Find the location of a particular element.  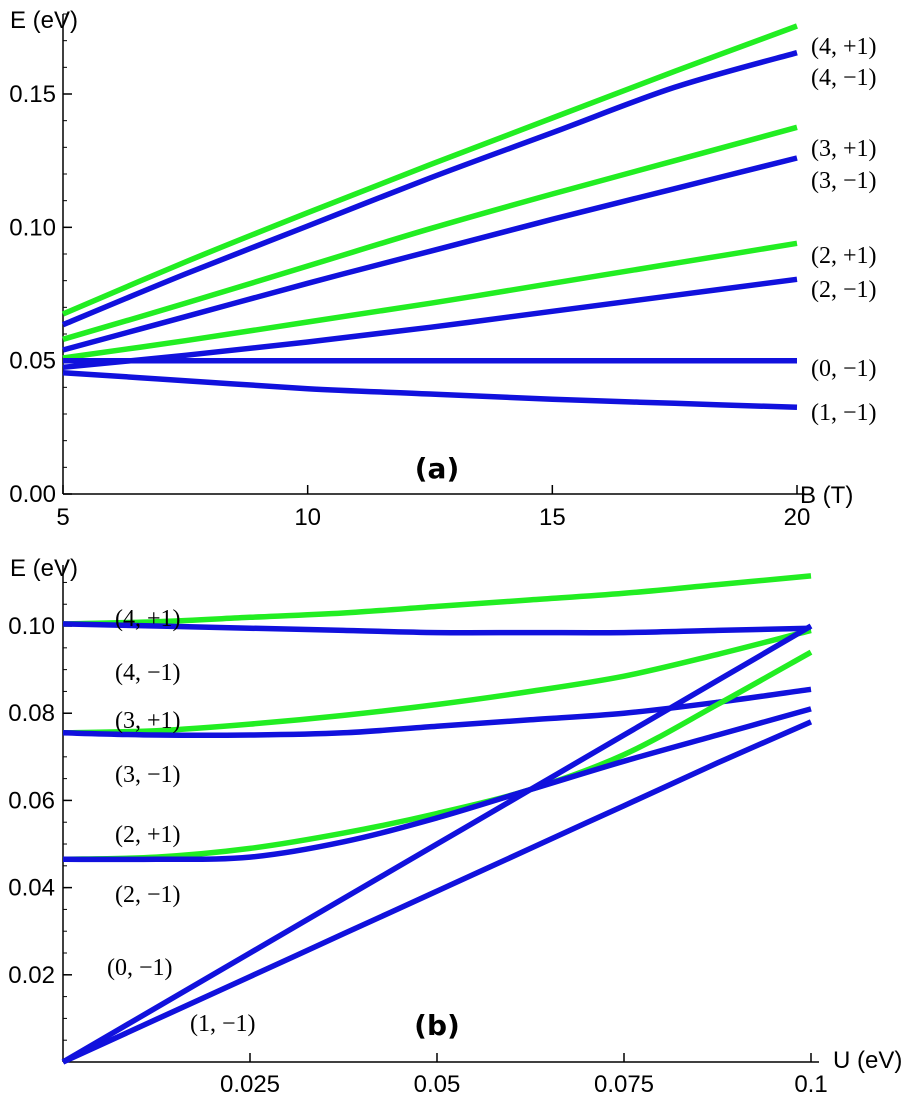

x-tick-label: 0.025 is located at coordinates (250, 1084).